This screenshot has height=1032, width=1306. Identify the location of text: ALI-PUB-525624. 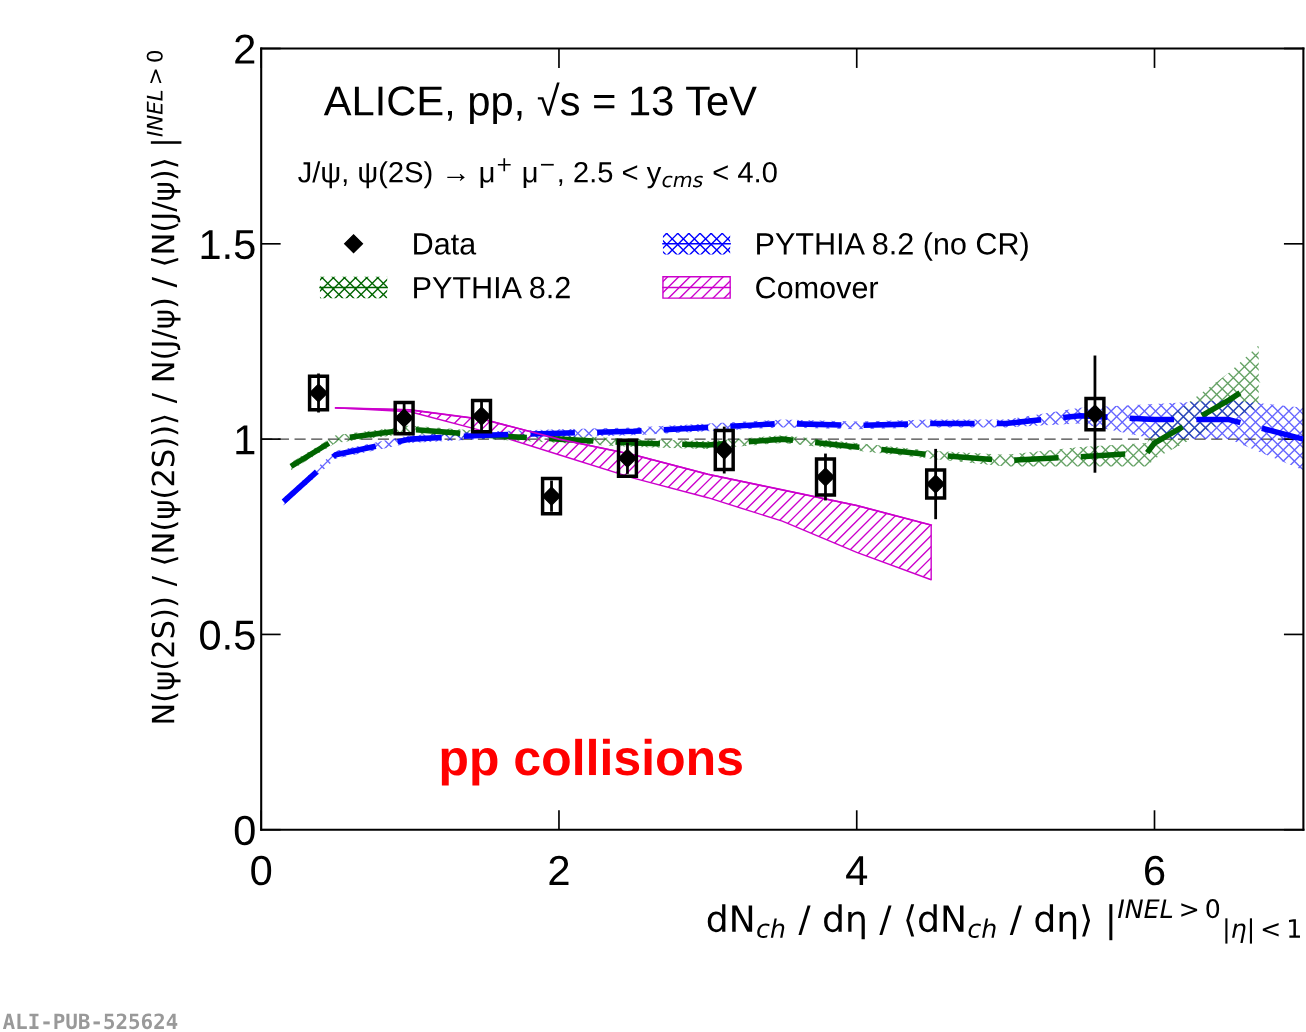
(90, 1021).